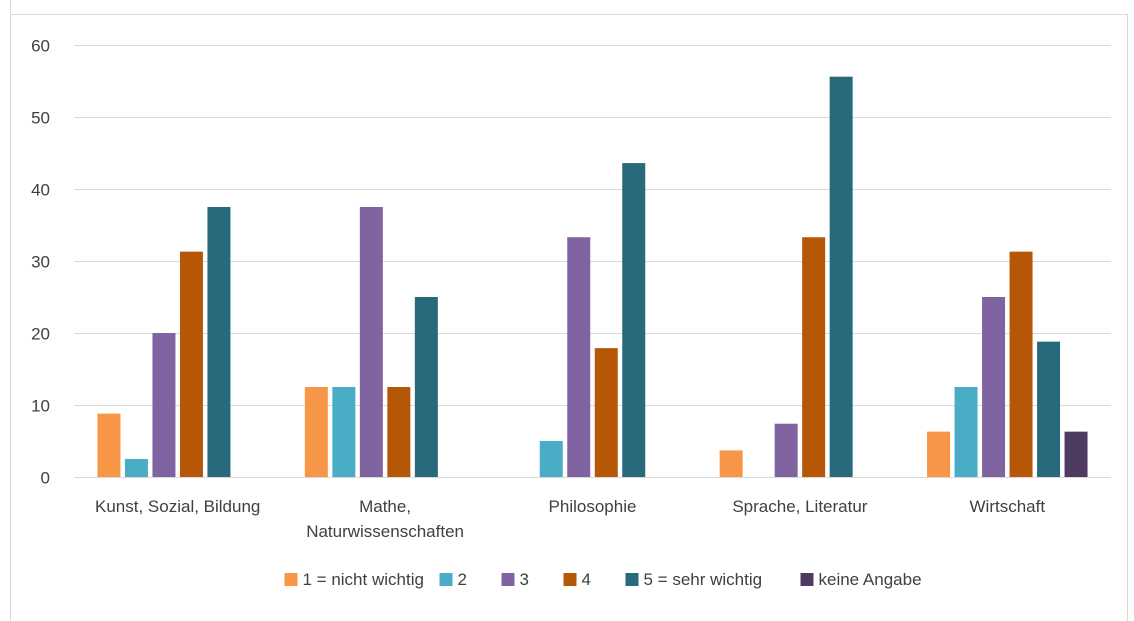 The width and height of the screenshot is (1134, 621). What do you see at coordinates (1008, 506) in the screenshot?
I see `category-label: Wirtschaft` at bounding box center [1008, 506].